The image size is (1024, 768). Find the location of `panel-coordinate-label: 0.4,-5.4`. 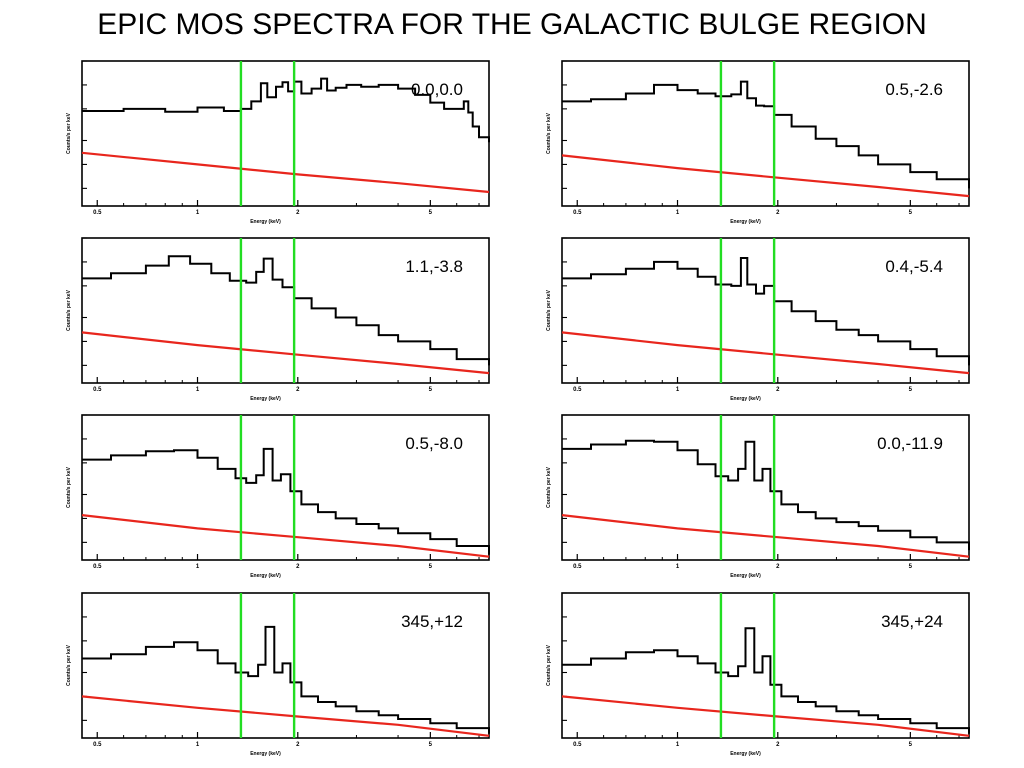

panel-coordinate-label: 0.4,-5.4 is located at coordinates (914, 266).